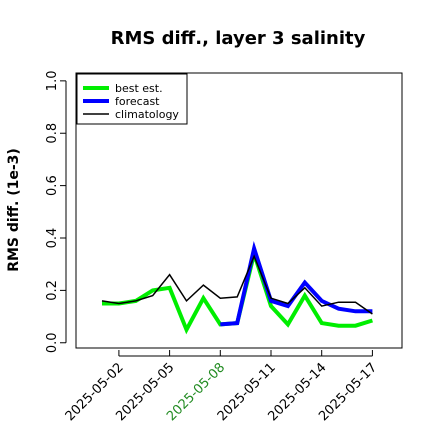  Describe the element at coordinates (52, 81) in the screenshot. I see `y-tick-label: 1.0` at that location.